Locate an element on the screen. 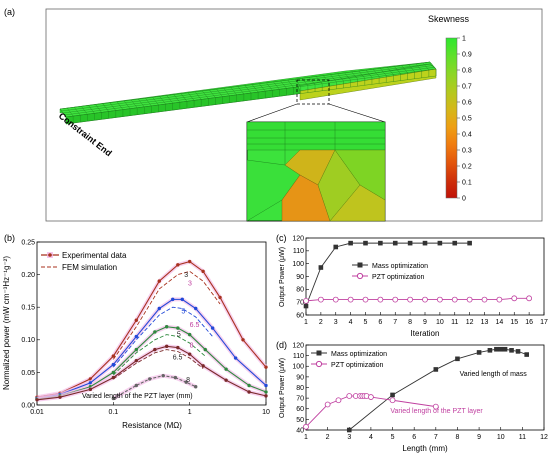 The height and width of the screenshot is (456, 550). x-tick-label: 14 is located at coordinates (499, 322).